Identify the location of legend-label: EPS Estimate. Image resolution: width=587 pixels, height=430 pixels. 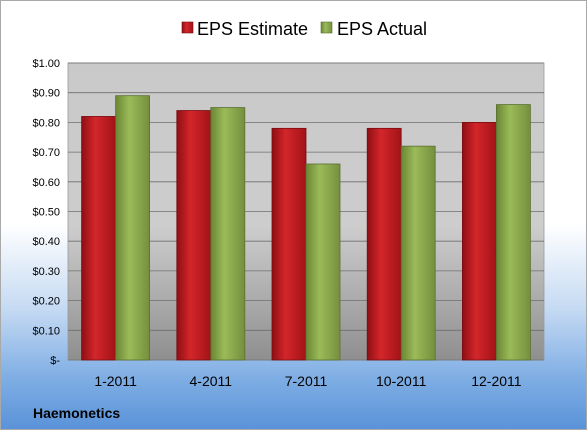
(252, 29).